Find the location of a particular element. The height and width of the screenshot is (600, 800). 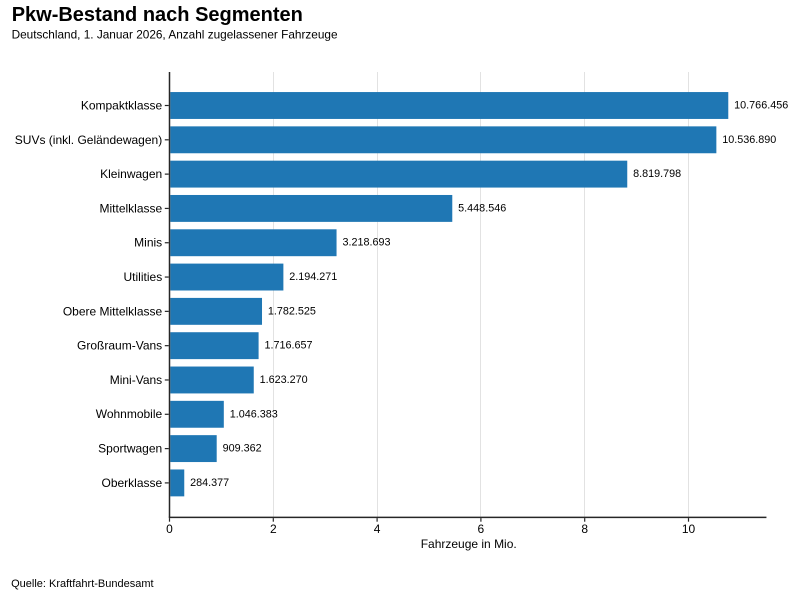

svg-text: 1.782.525 is located at coordinates (292, 311).